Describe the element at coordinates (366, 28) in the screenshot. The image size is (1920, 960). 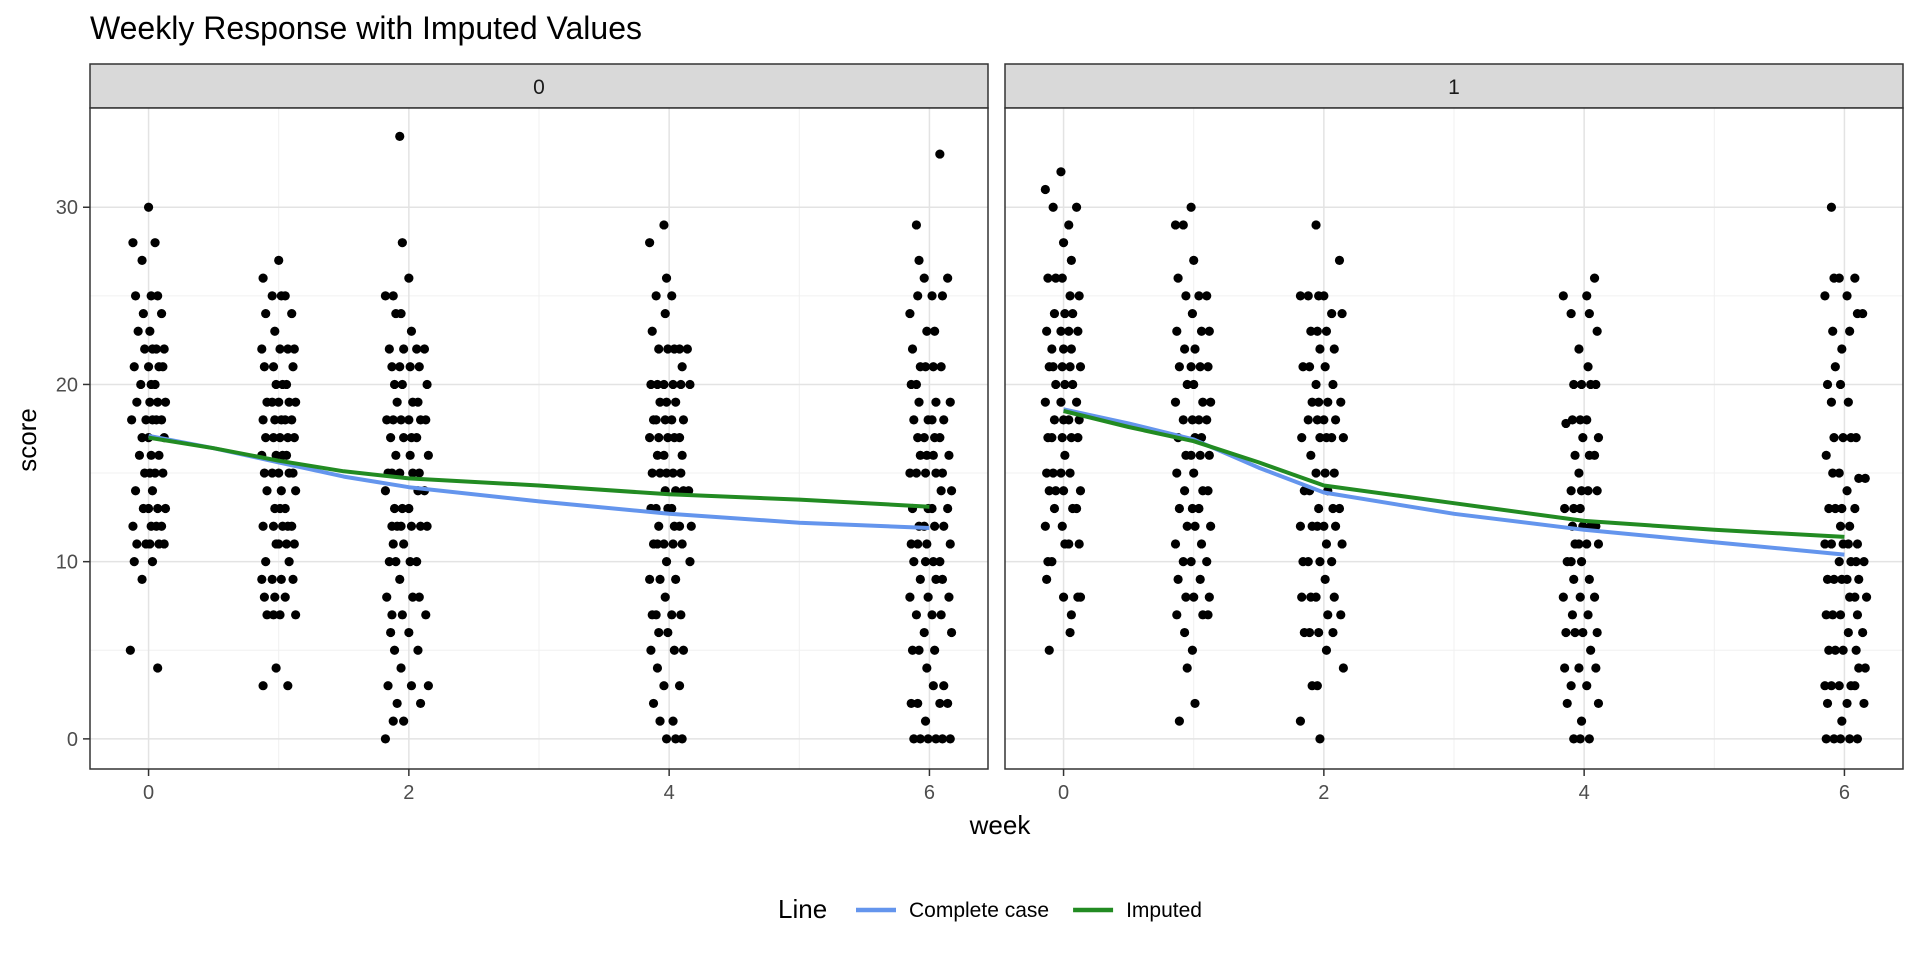
I see `chart-title: Weekly Response with Imputed Values` at that location.